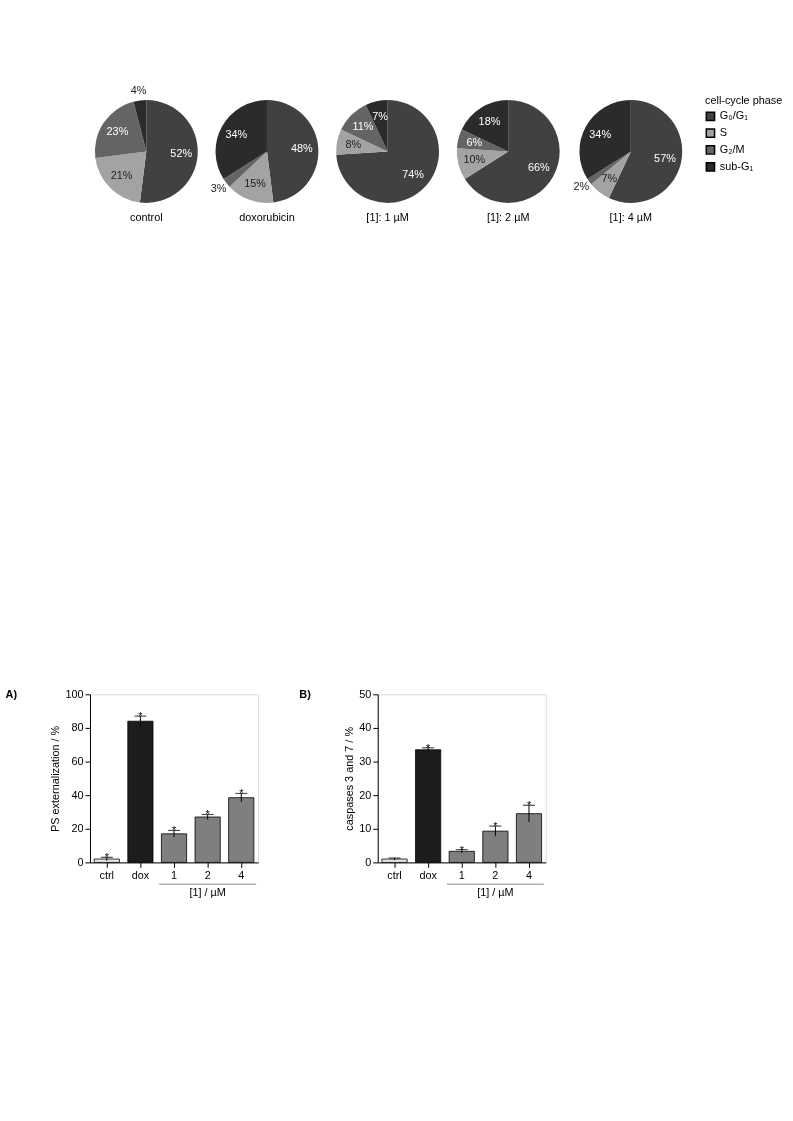  Describe the element at coordinates (218, 188) in the screenshot. I see `data-label: 3%` at that location.